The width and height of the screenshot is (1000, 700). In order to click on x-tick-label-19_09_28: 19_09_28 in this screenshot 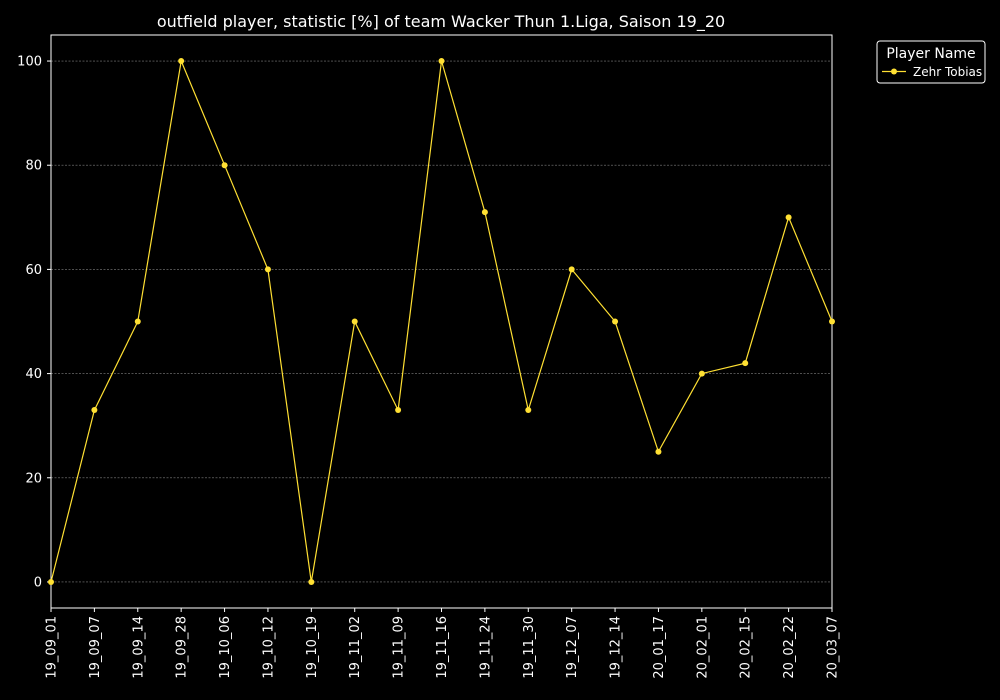, I will do `click(182, 647)`.